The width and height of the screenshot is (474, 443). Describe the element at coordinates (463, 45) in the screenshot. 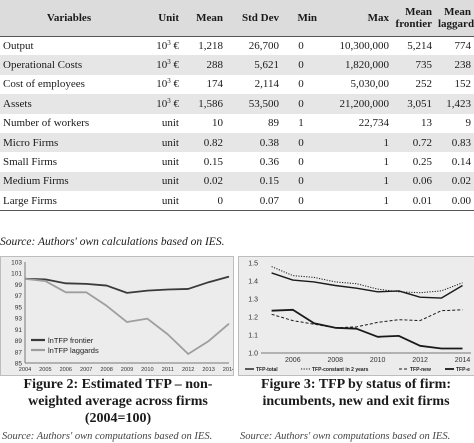

I see `cell-laggards: 774` at that location.